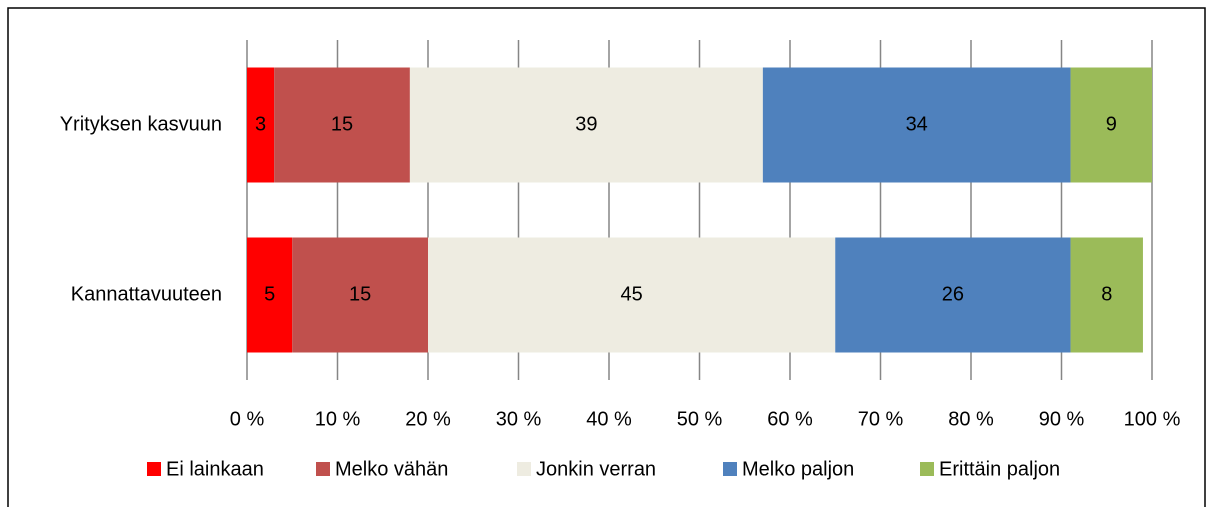 The width and height of the screenshot is (1212, 507). Describe the element at coordinates (1062, 419) in the screenshot. I see `x-tick-label: 90 %` at that location.